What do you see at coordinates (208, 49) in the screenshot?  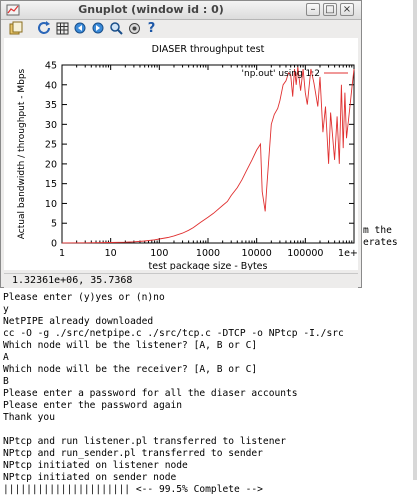 I see `chart-title: DIASER throughput test` at bounding box center [208, 49].